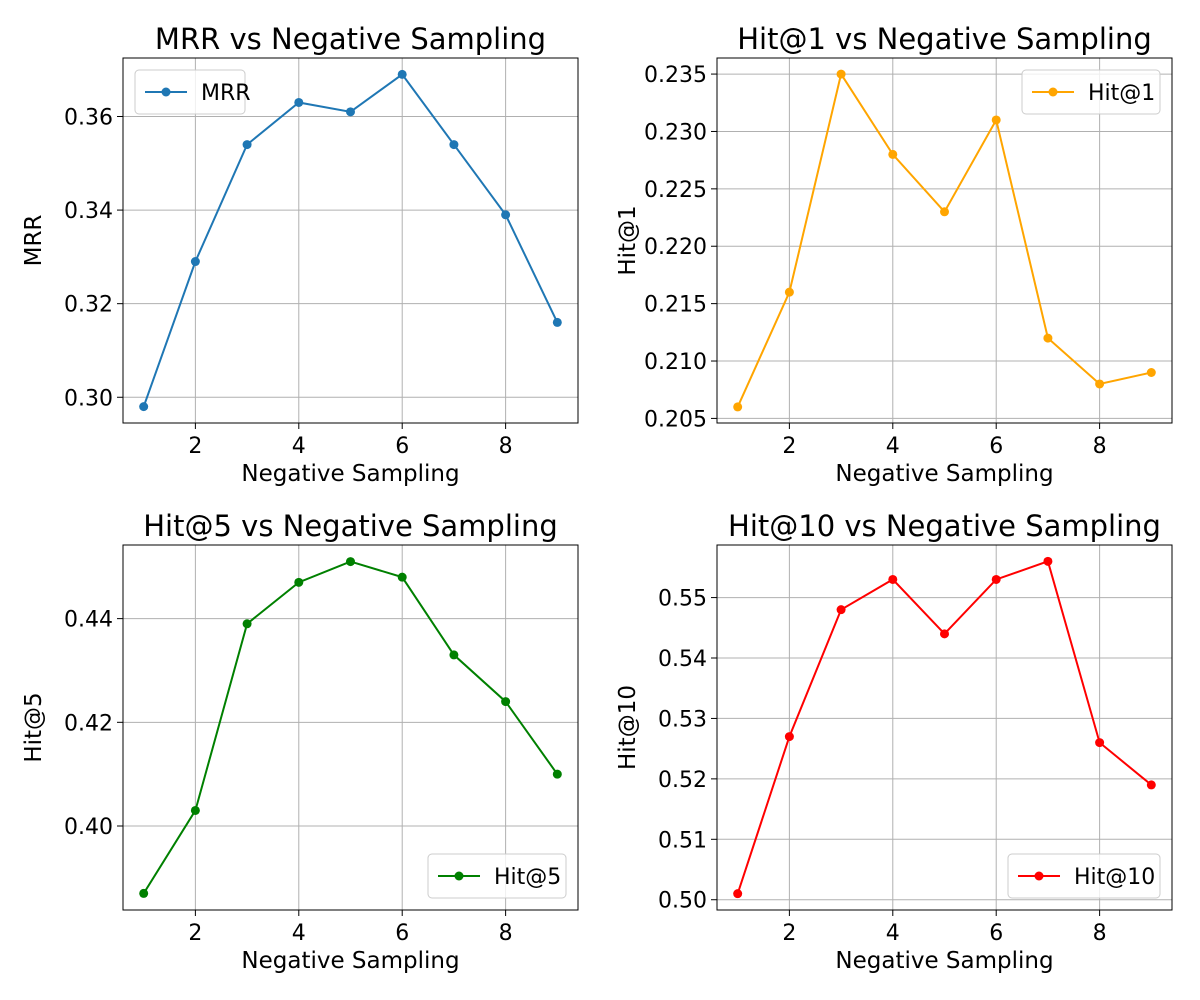  I want to click on y-tick-label: 0.52, so click(682, 780).